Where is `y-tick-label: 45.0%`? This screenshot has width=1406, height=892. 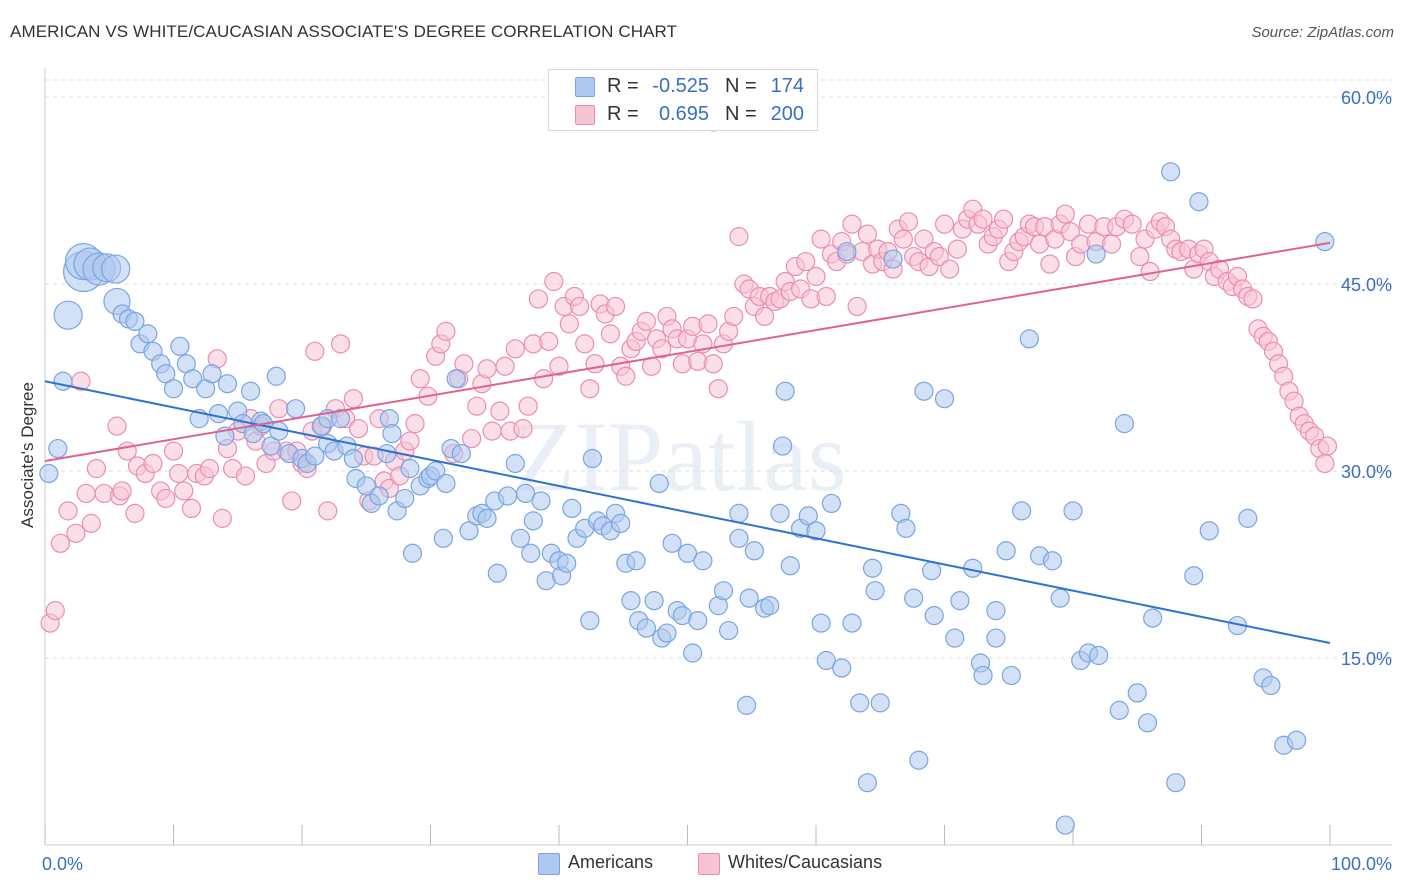 y-tick-label: 45.0% is located at coordinates (1366, 285).